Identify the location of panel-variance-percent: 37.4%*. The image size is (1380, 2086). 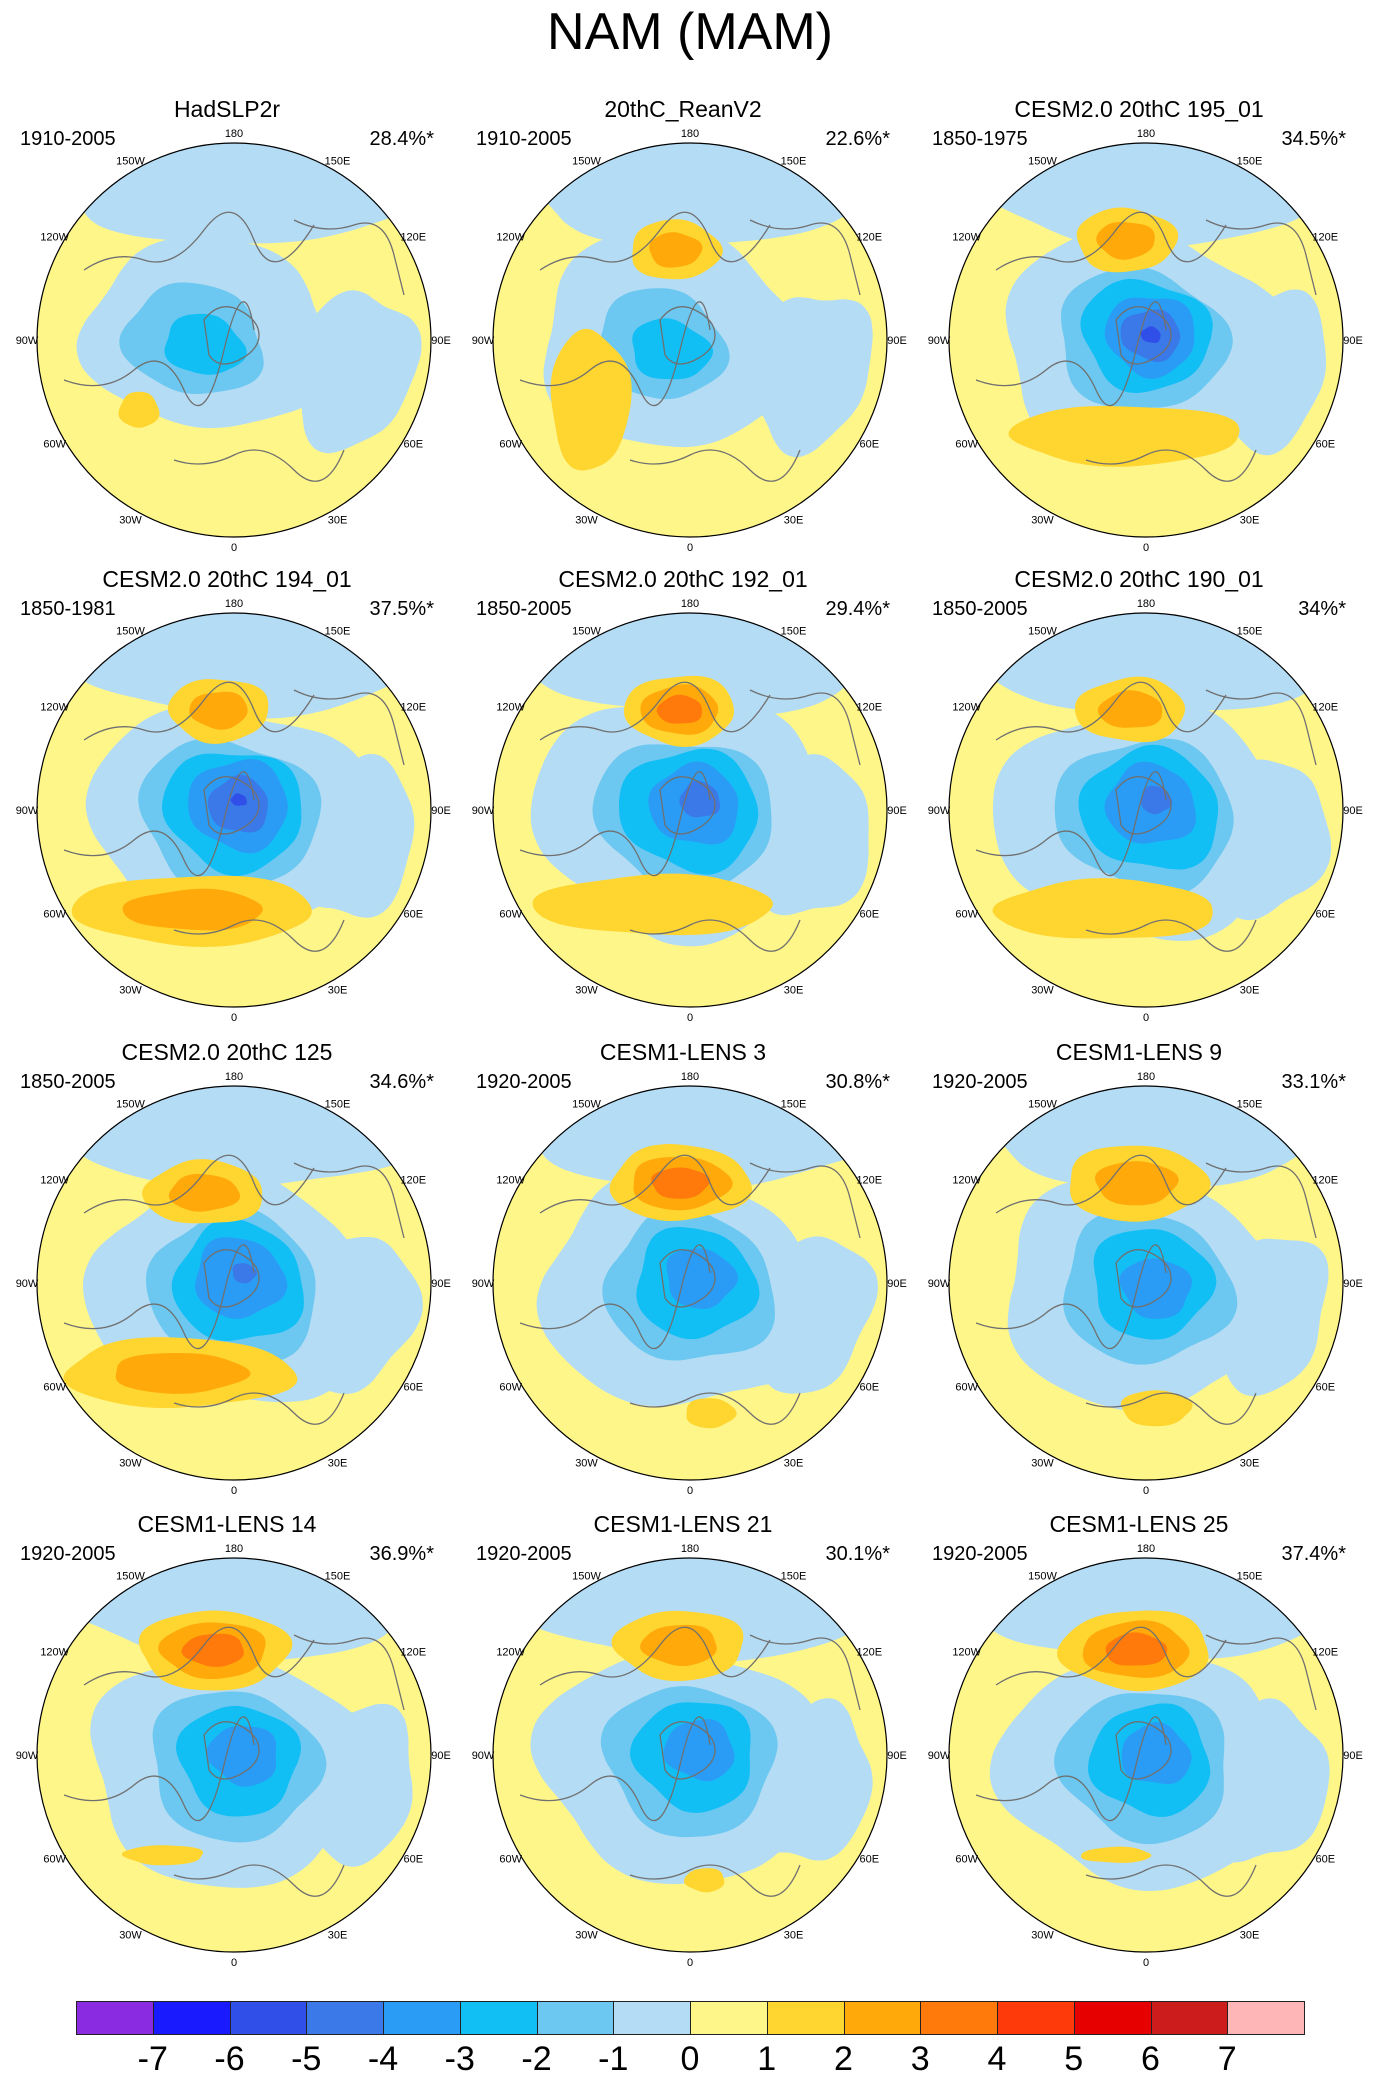
(1314, 1554).